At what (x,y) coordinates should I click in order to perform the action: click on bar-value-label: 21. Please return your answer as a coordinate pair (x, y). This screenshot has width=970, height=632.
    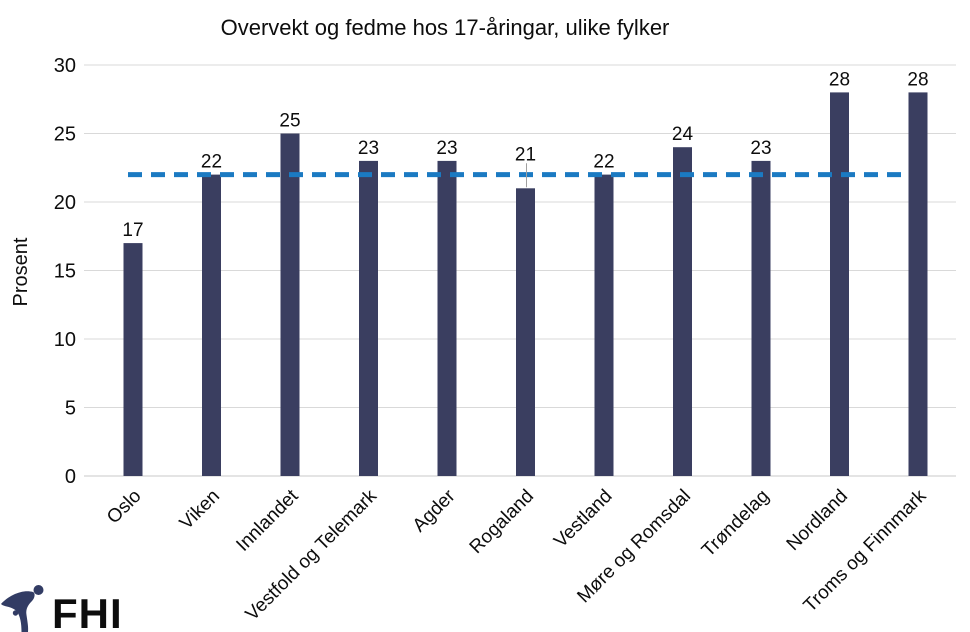
    Looking at the image, I should click on (525, 154).